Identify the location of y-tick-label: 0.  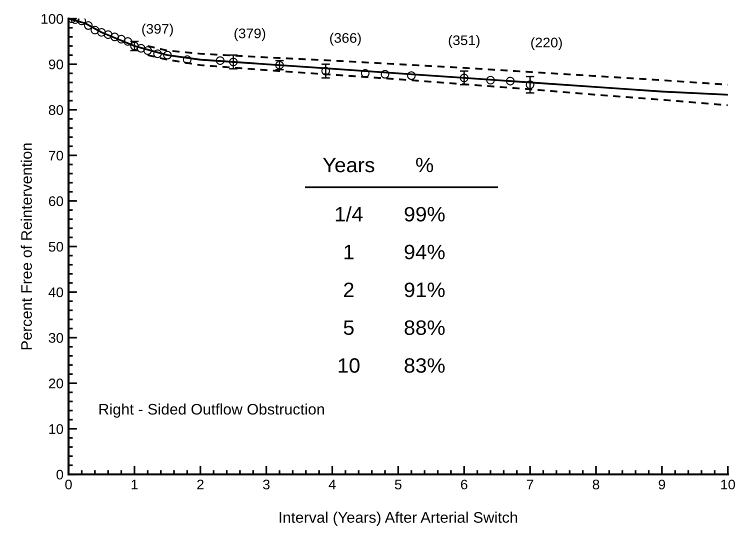
(60, 475).